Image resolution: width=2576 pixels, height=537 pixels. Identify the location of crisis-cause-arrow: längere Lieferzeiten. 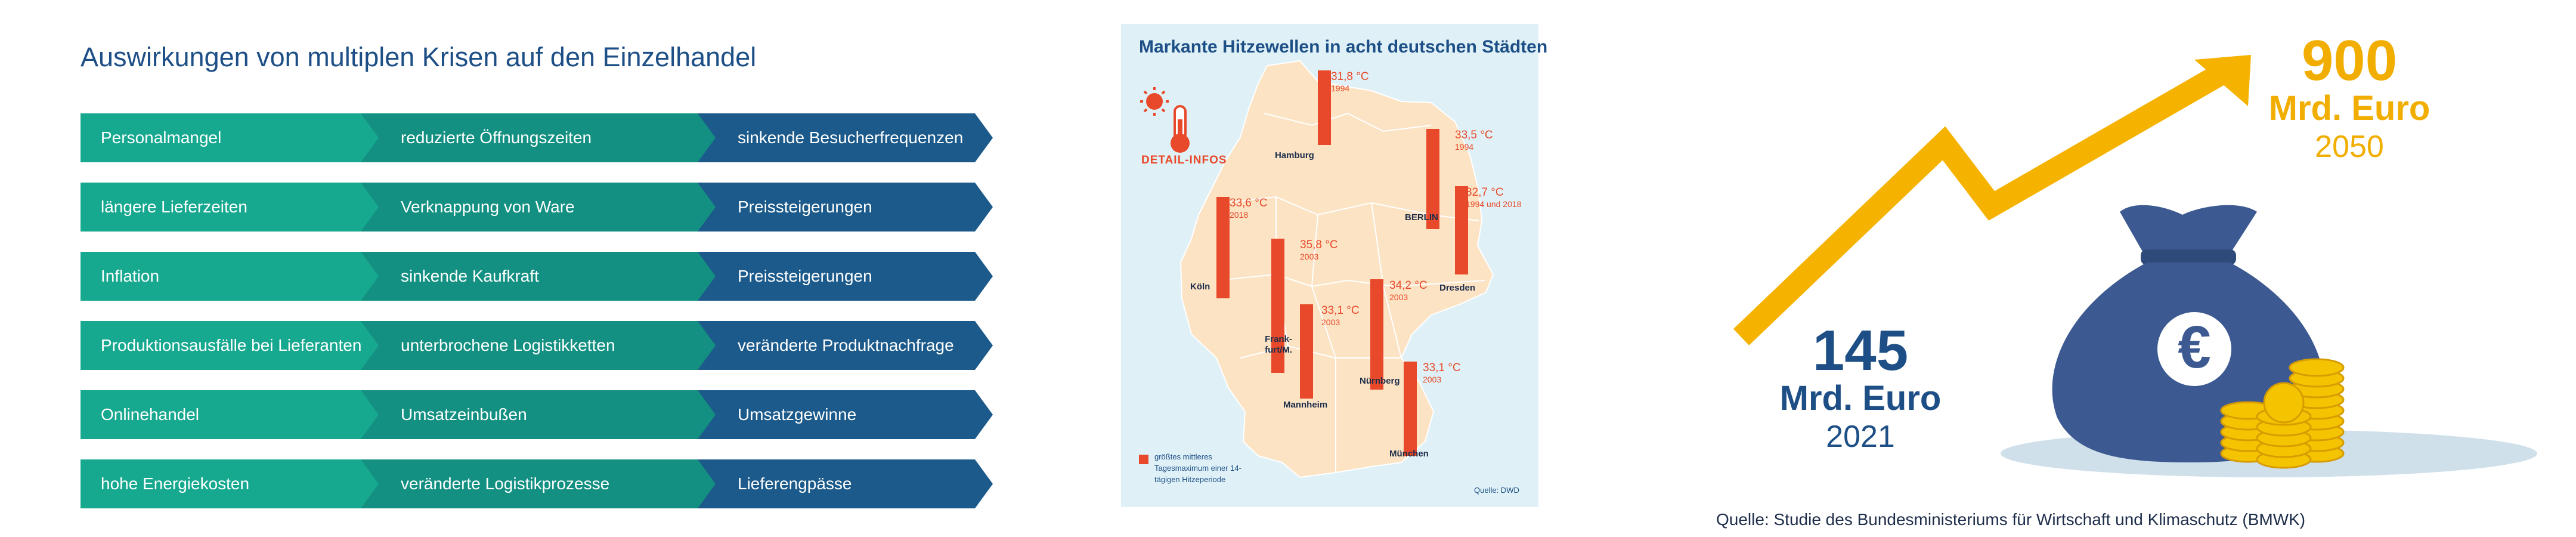
(230, 207).